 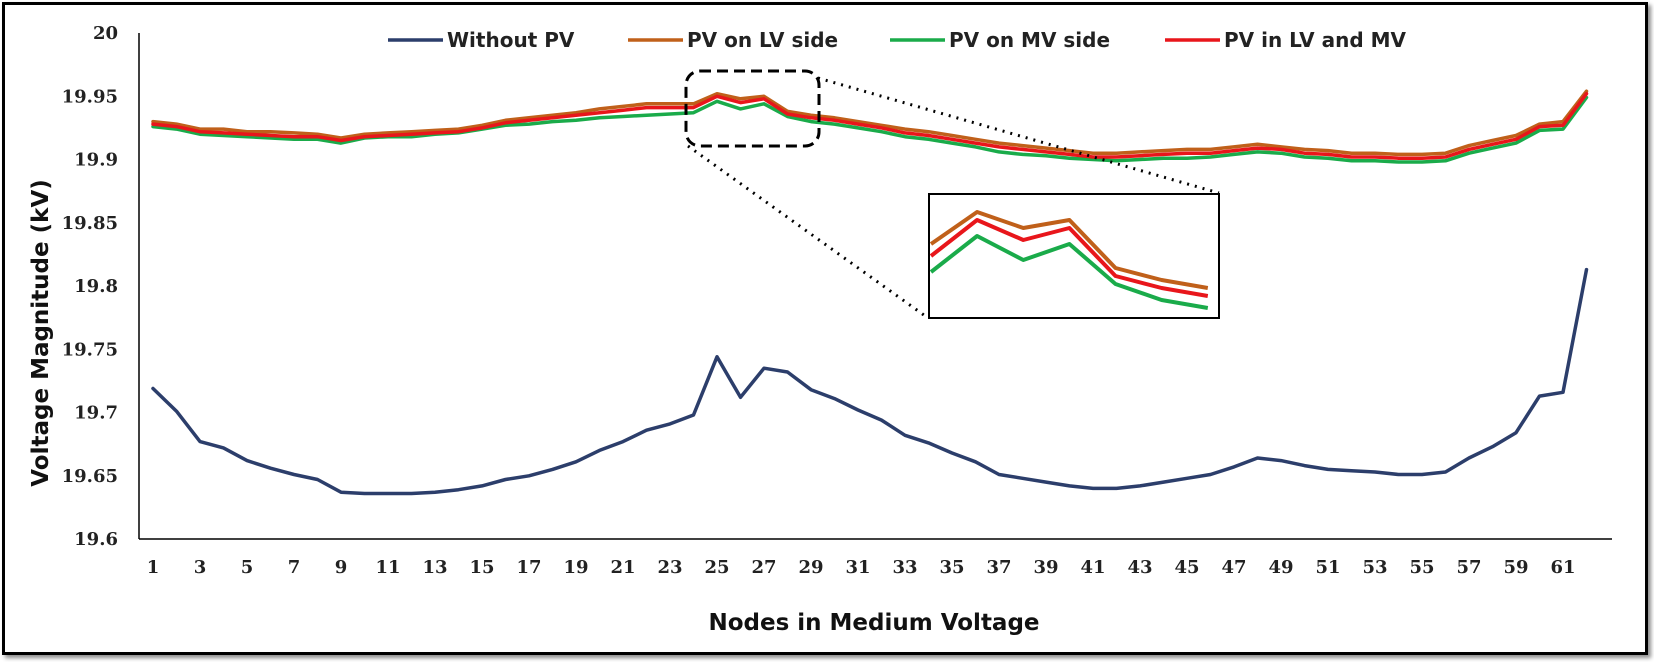 I want to click on x-tick-label: 13, so click(x=434, y=567).